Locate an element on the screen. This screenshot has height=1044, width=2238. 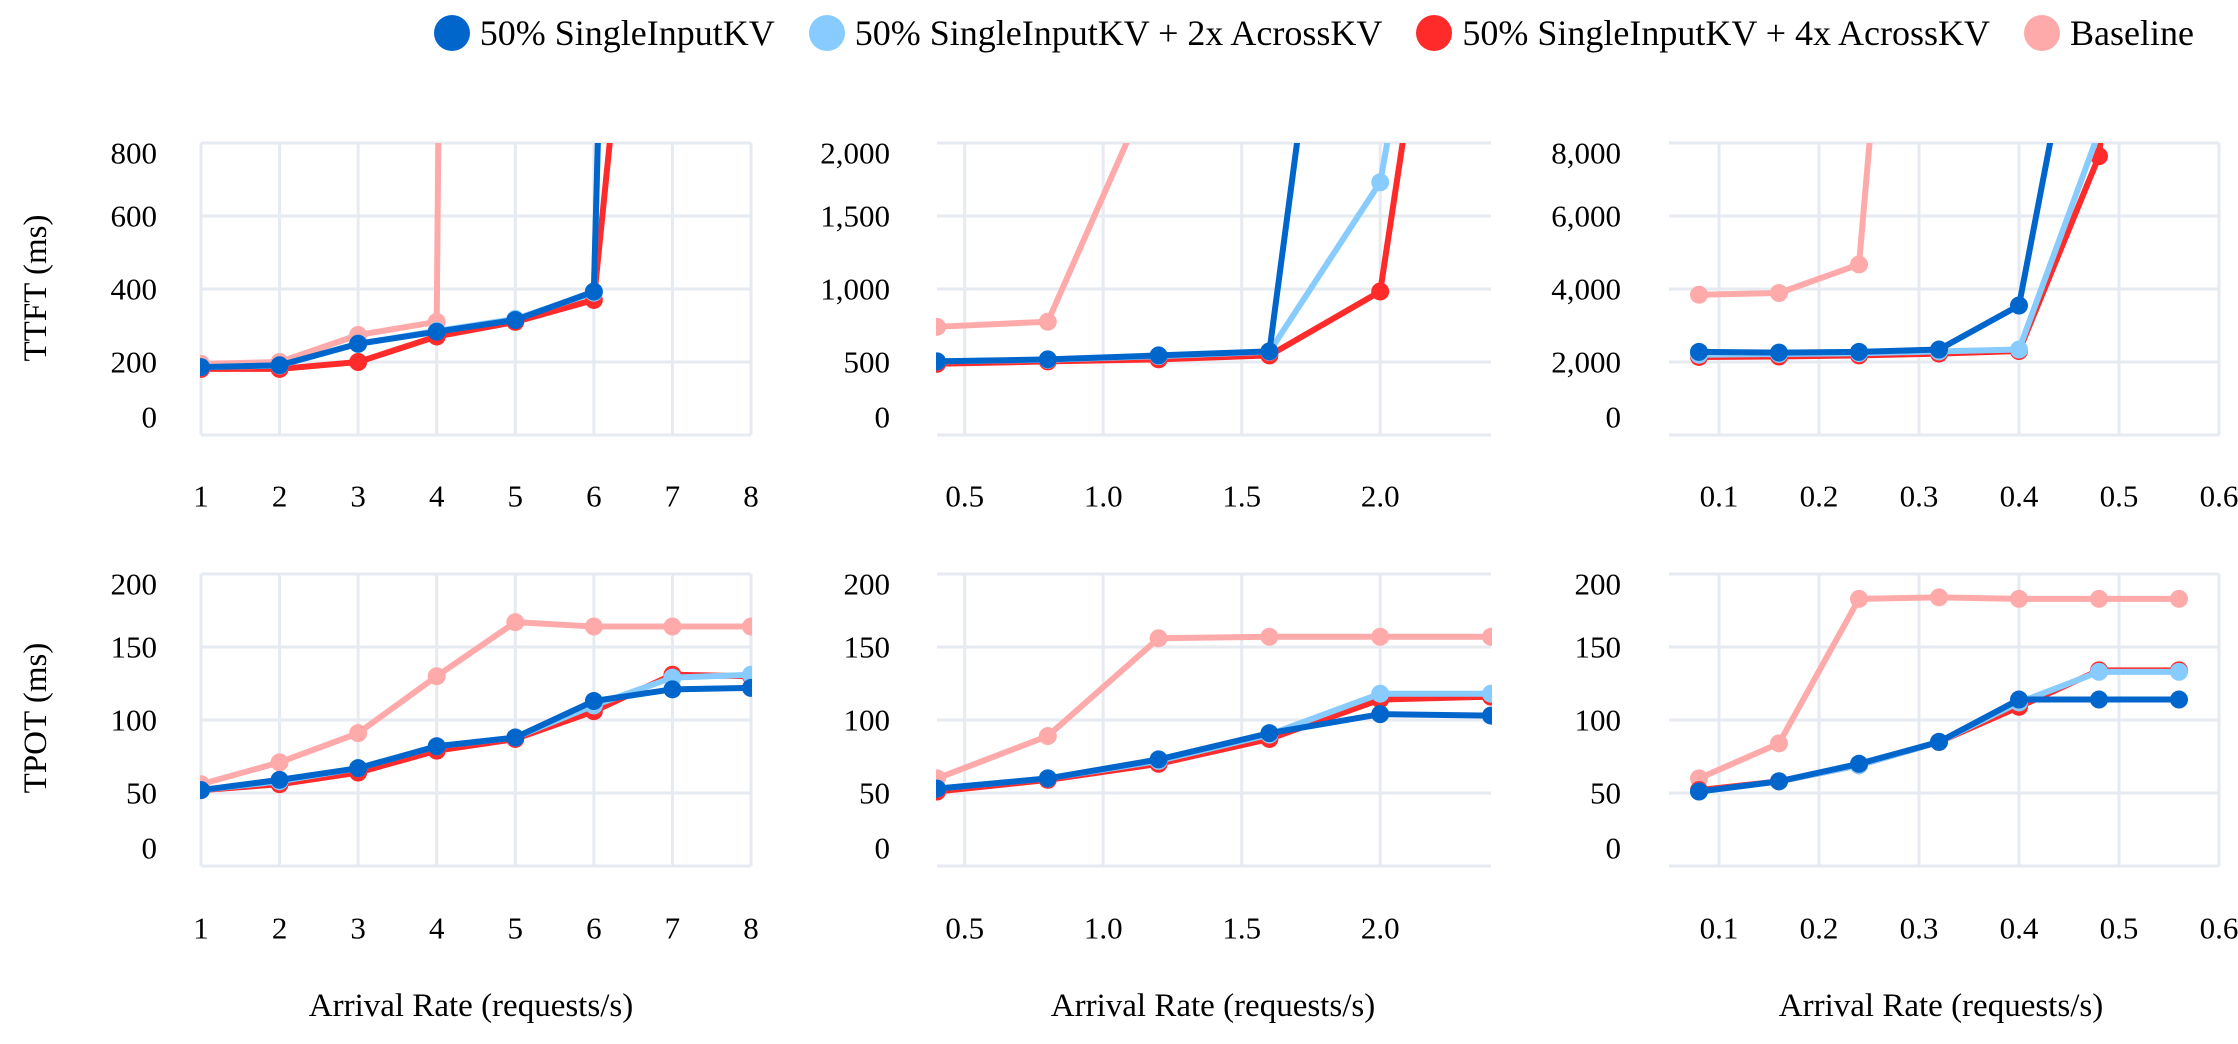
legend-label: 50% SingleInputKV + 2x AcrossKV is located at coordinates (1118, 33).